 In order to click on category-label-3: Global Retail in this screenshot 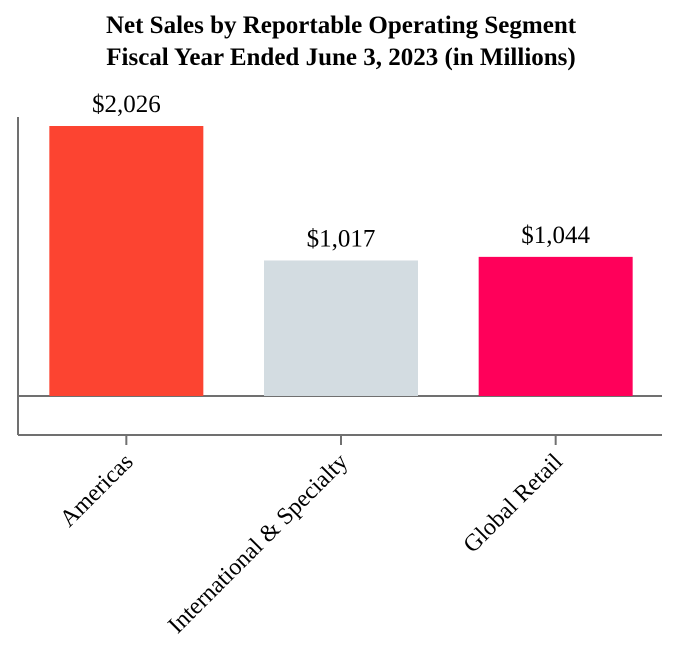, I will do `click(514, 504)`.